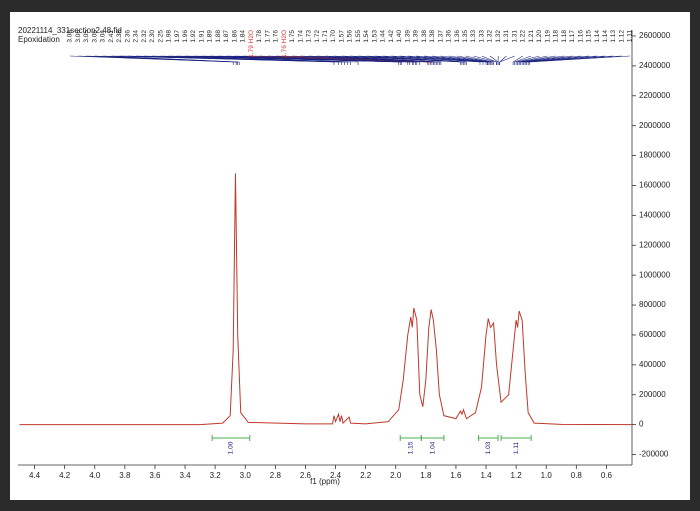 Image resolution: width=700 pixels, height=511 pixels. Describe the element at coordinates (111, 36) in the screenshot. I see `peak-label: 2.41` at that location.